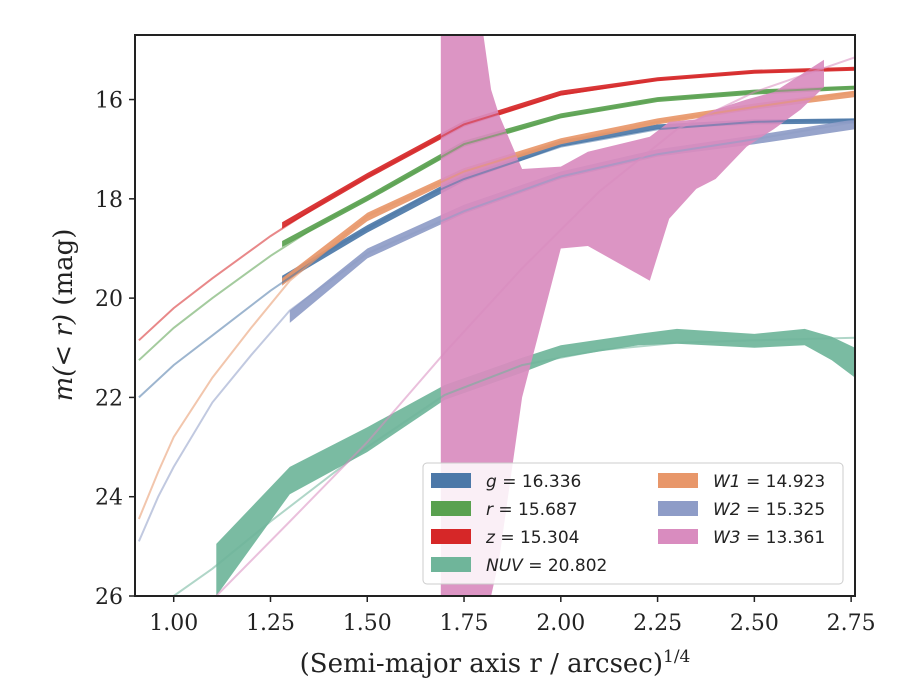 The width and height of the screenshot is (900, 700). I want to click on x-axis-label-main: (Semi-major axis r / arcsec), so click(481, 664).